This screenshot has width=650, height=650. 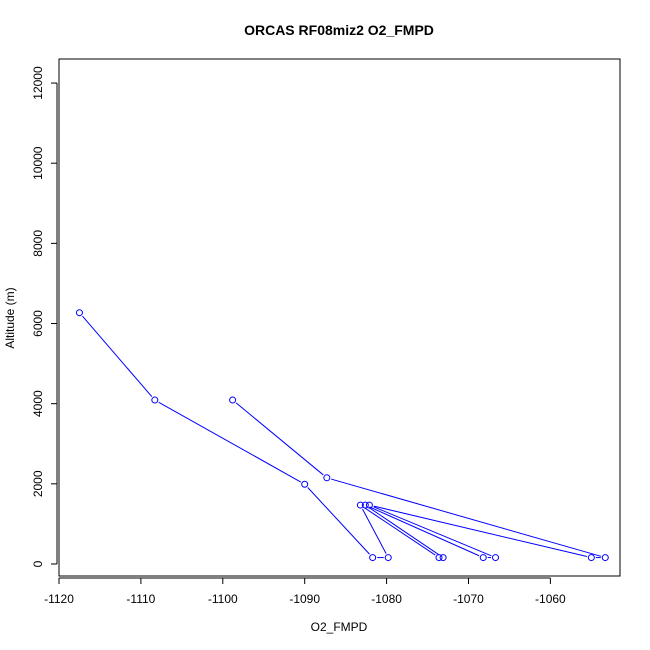 What do you see at coordinates (38, 243) in the screenshot?
I see `y-tick-label: 8000` at bounding box center [38, 243].